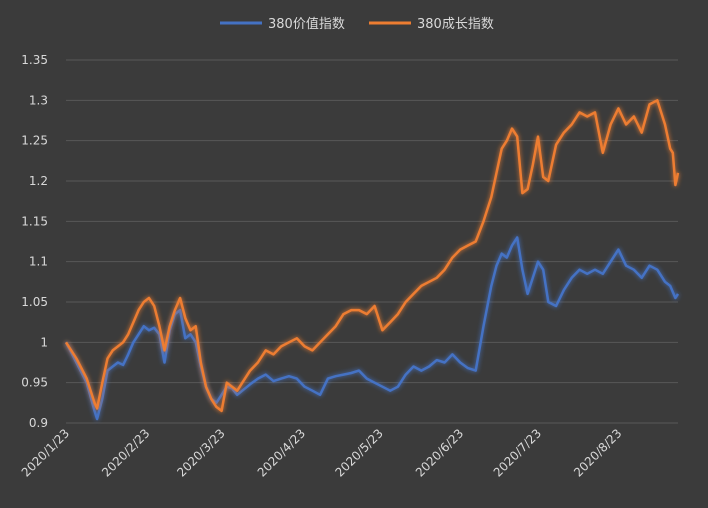 The image size is (708, 508). Describe the element at coordinates (38, 262) in the screenshot. I see `y-tick-label: 1.1` at that location.